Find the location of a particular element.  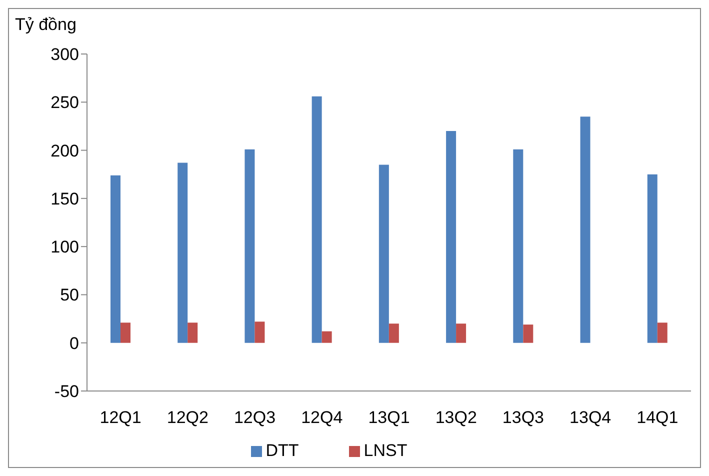

x-tick-label: 13Q2 is located at coordinates (456, 418).